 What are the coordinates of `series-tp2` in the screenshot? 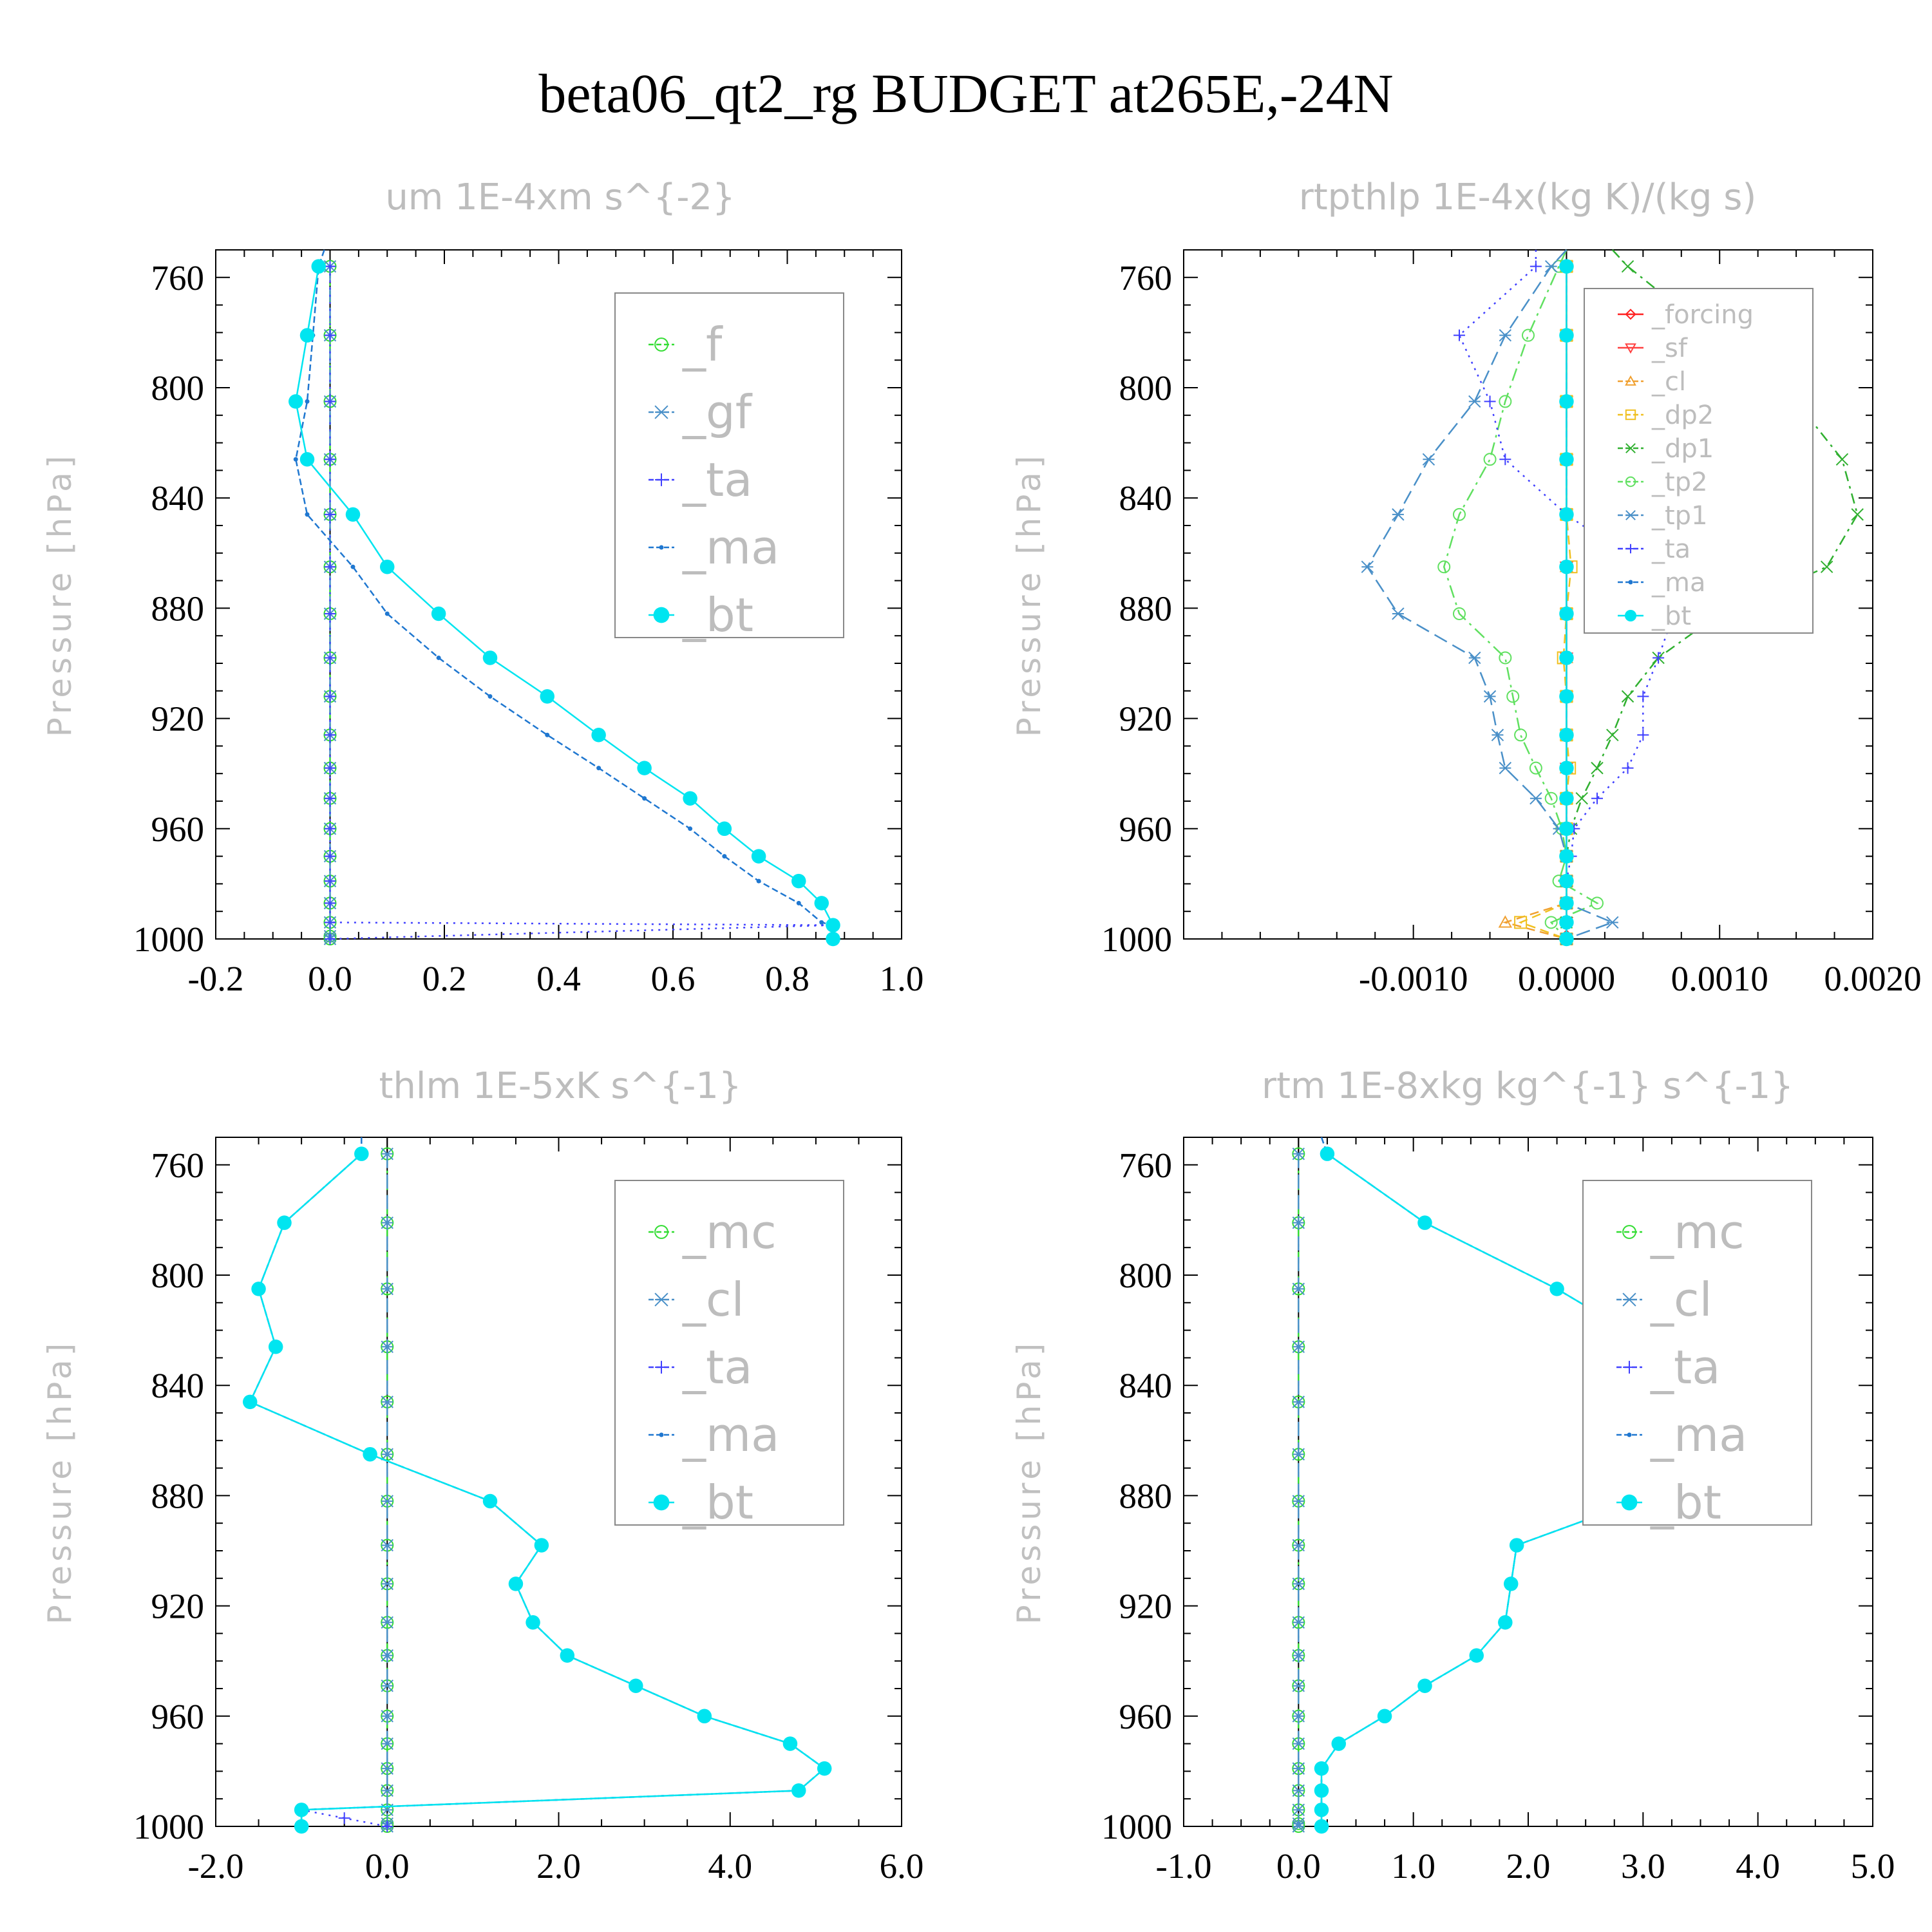 It's located at (1521, 597).